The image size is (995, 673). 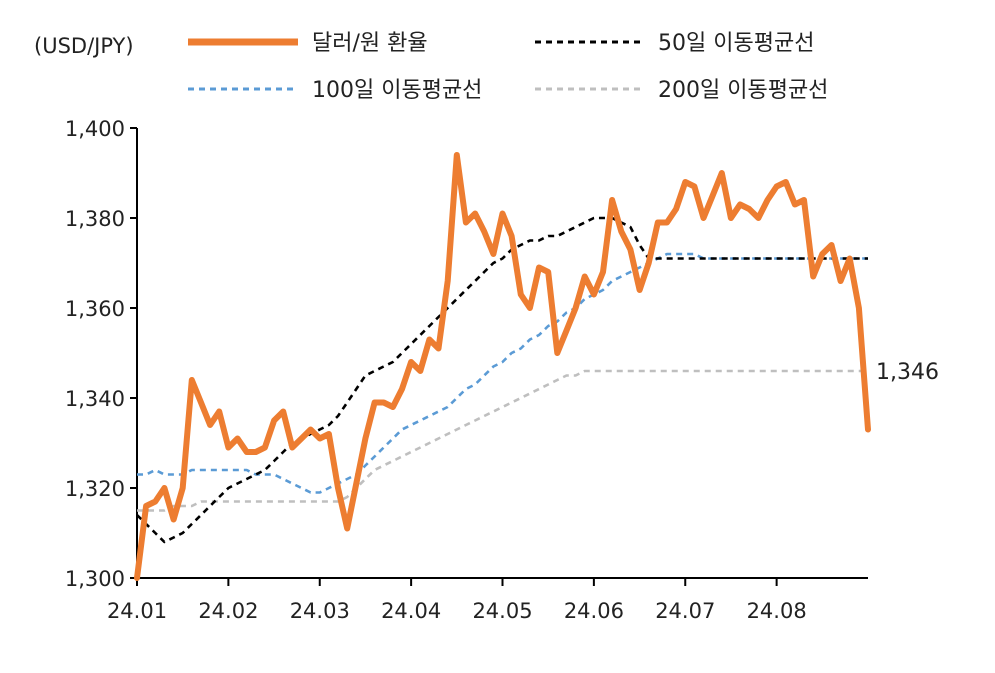 I want to click on y-tick-label: 1,300, so click(x=95, y=579).